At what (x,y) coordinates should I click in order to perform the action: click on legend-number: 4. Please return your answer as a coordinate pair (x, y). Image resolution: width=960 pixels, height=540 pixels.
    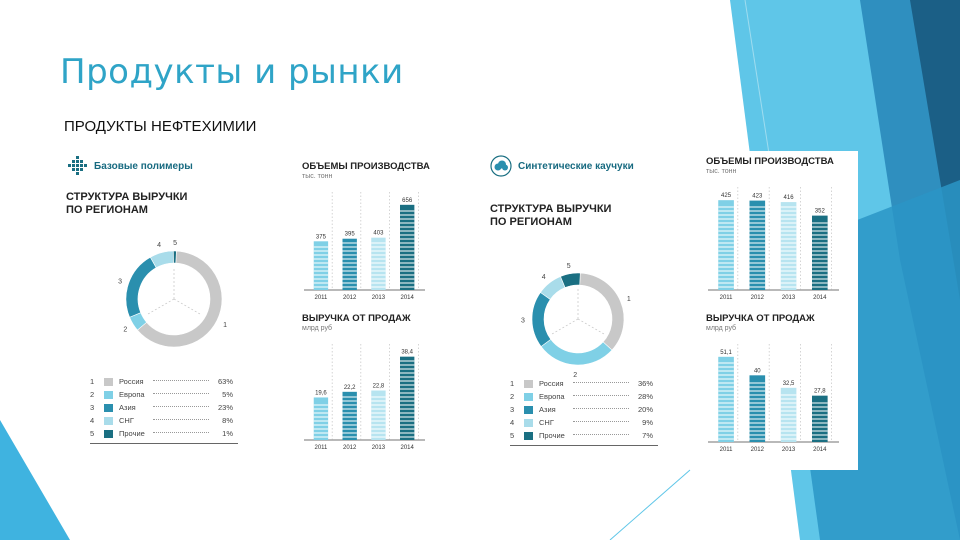
    Looking at the image, I should click on (92, 420).